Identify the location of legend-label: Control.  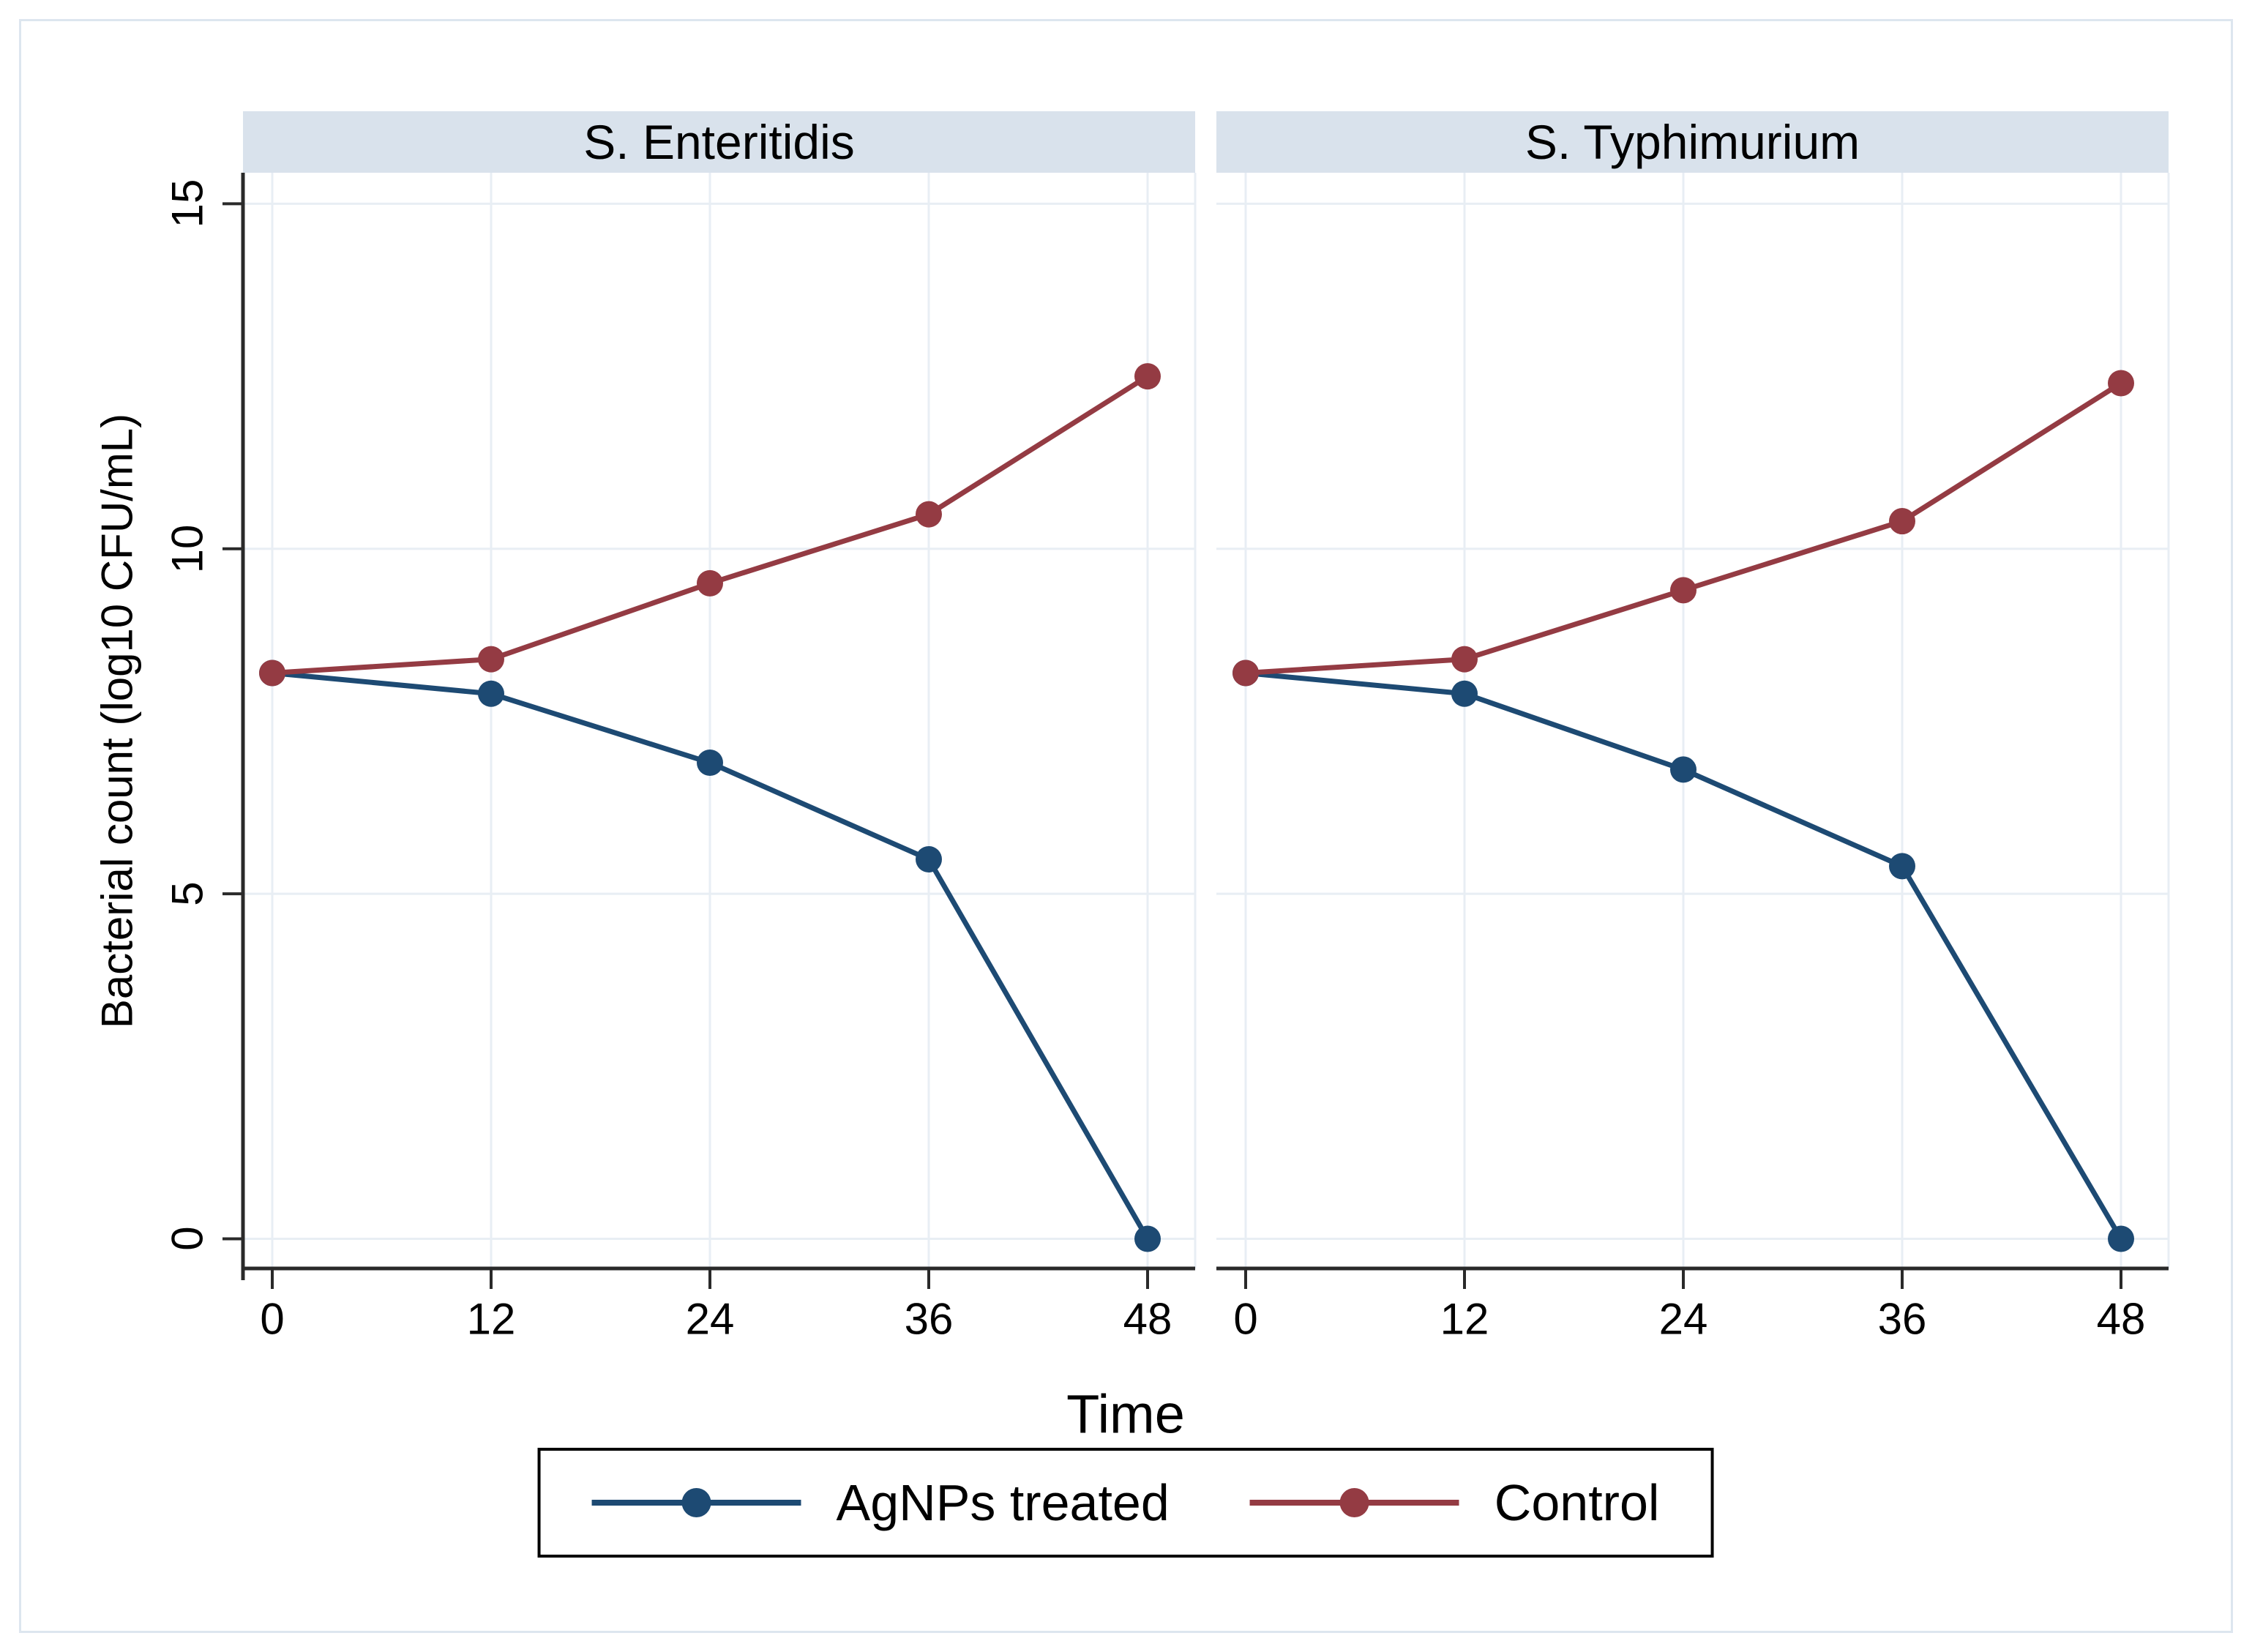
(1577, 1502).